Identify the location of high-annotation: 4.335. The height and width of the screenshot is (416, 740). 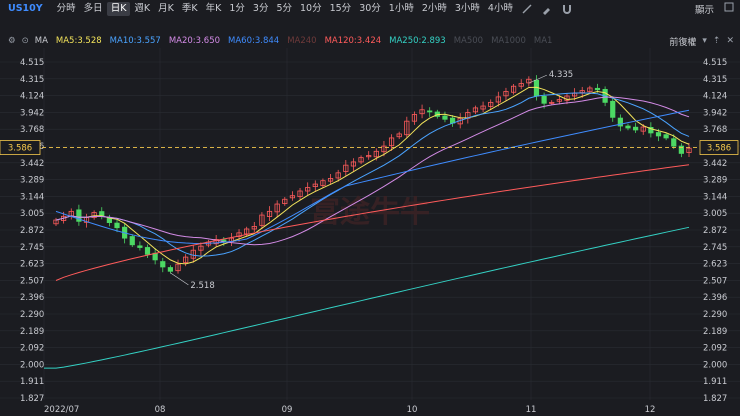
(561, 75).